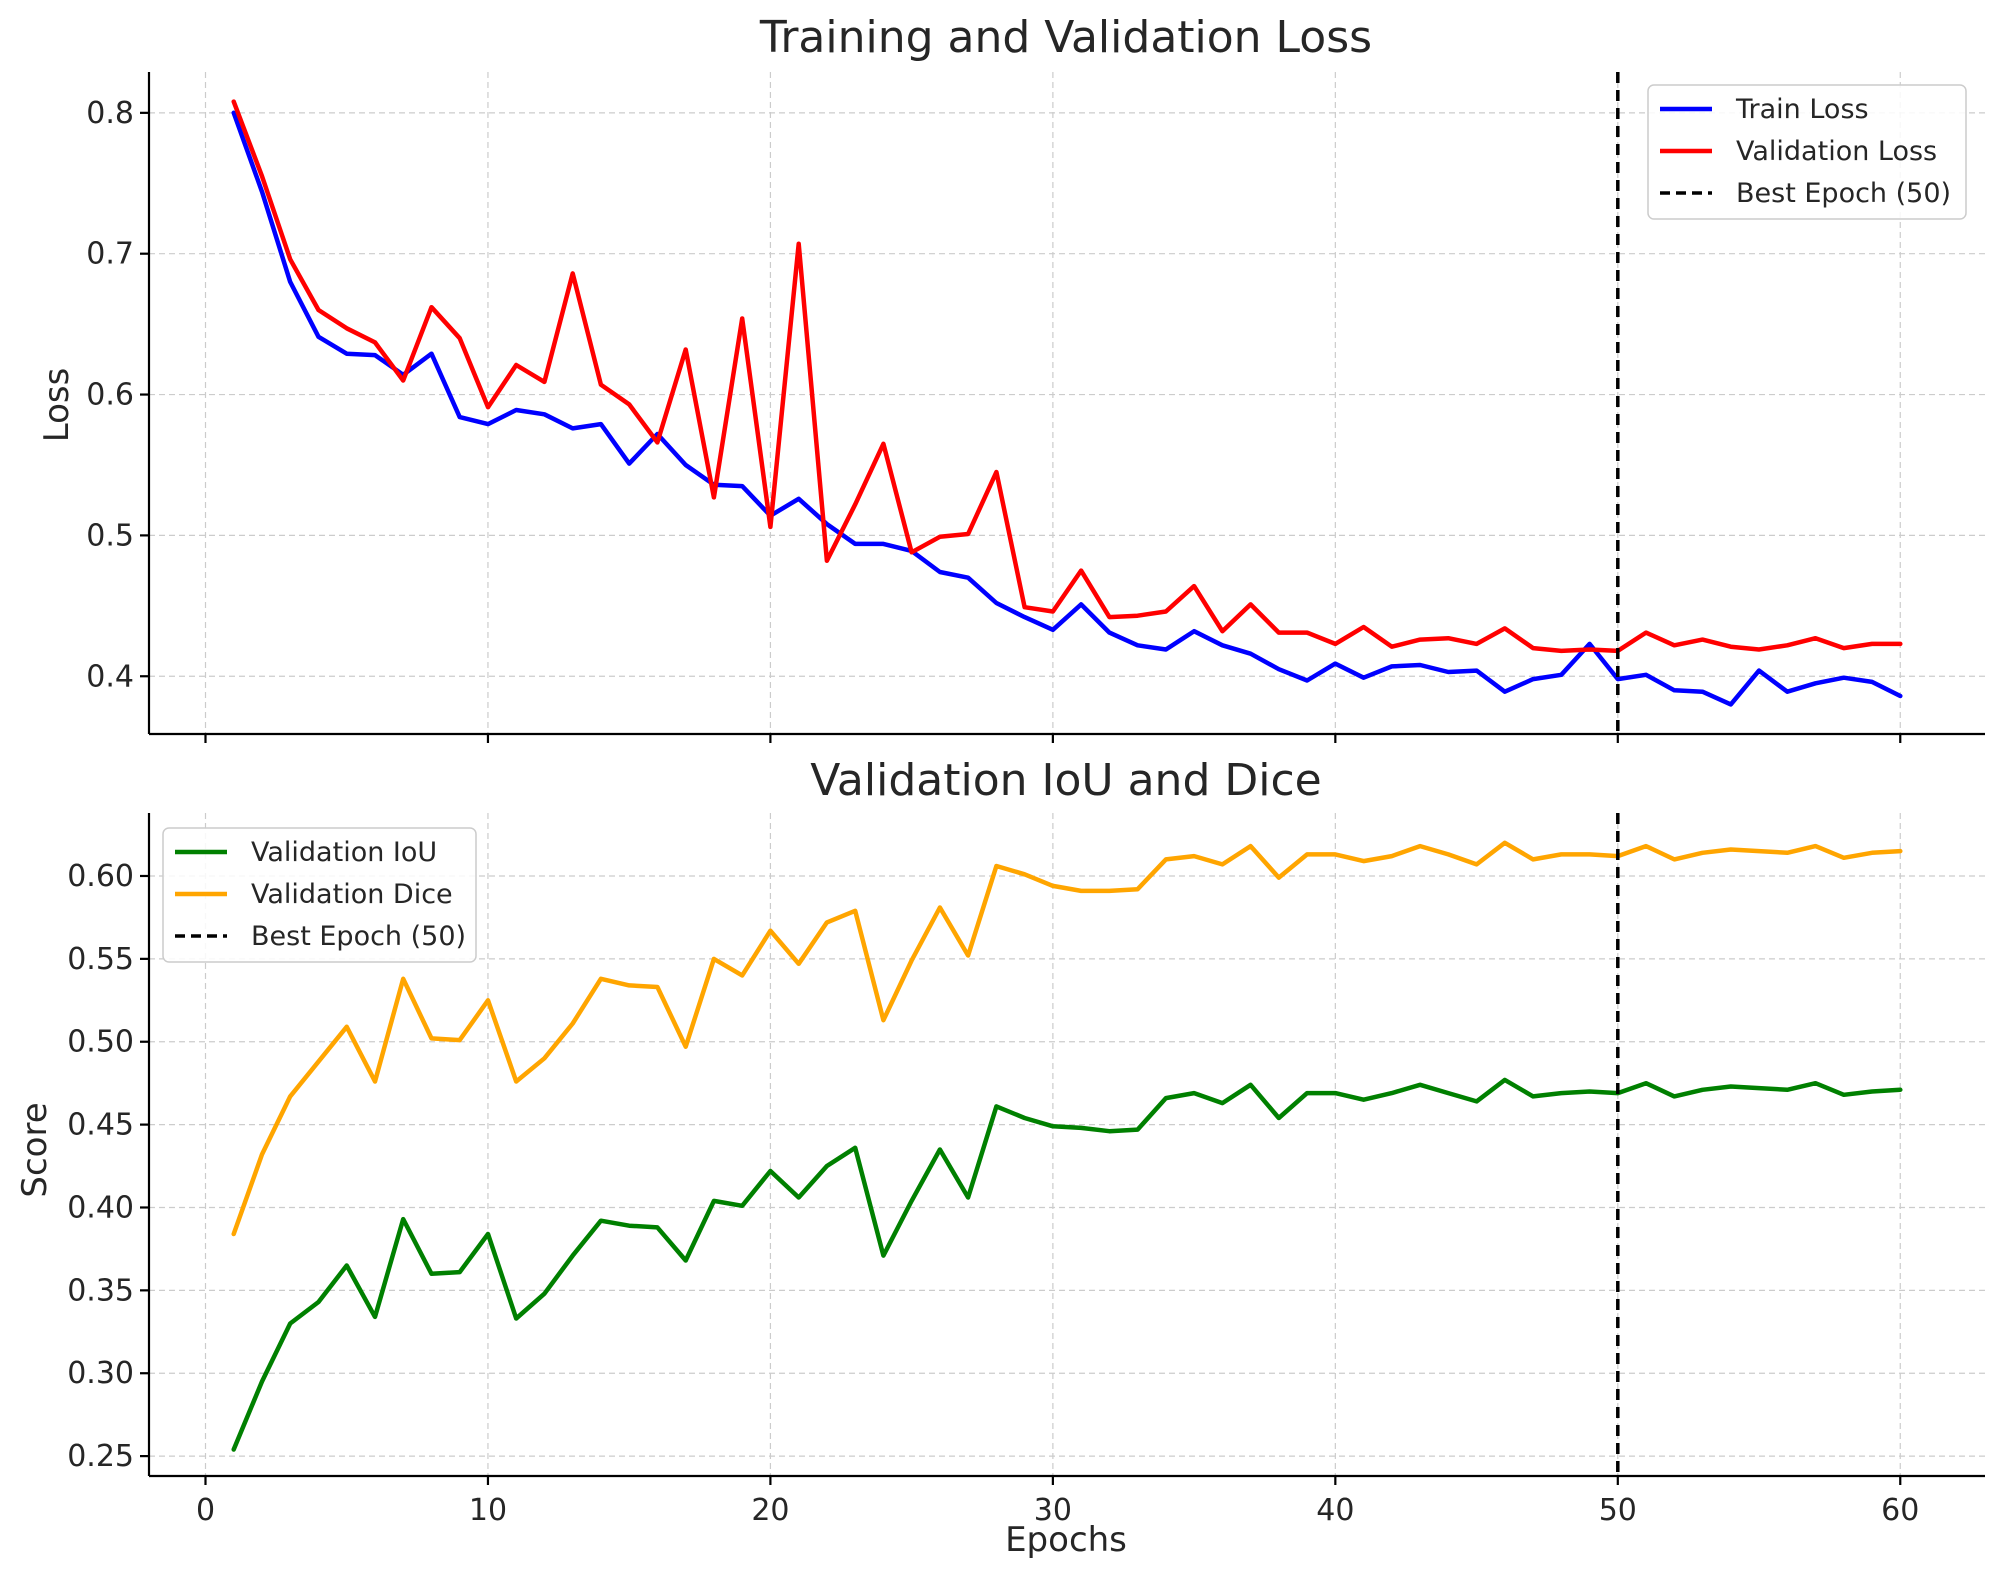 The width and height of the screenshot is (2001, 1580). Describe the element at coordinates (110, 395) in the screenshot. I see `loss-y-tick-label: 0.6` at that location.